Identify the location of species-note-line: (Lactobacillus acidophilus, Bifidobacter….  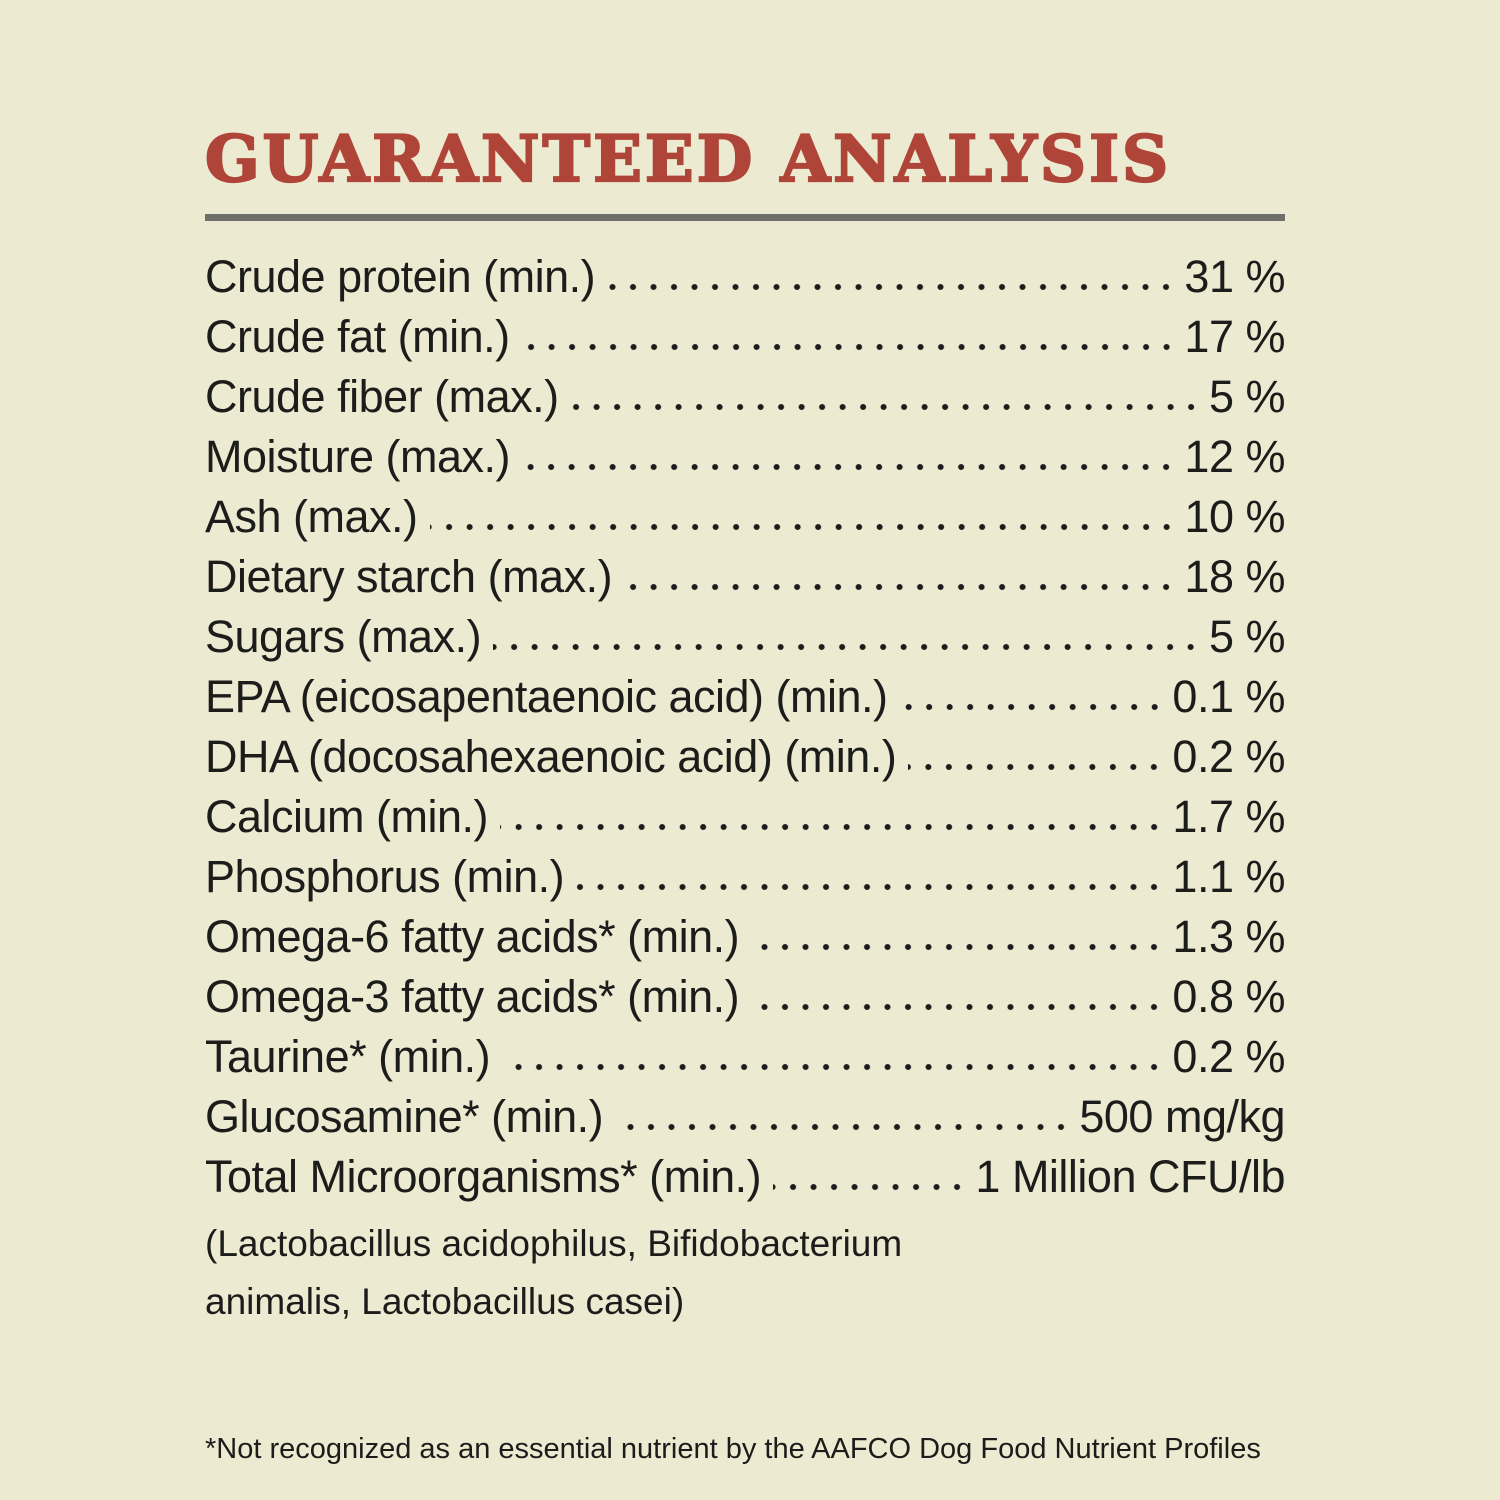
(554, 1243).